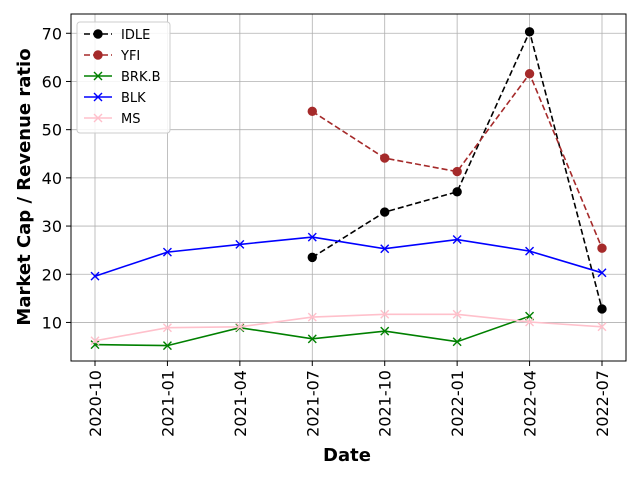 The image size is (640, 480). I want to click on y-tick-label: 60, so click(52, 81).